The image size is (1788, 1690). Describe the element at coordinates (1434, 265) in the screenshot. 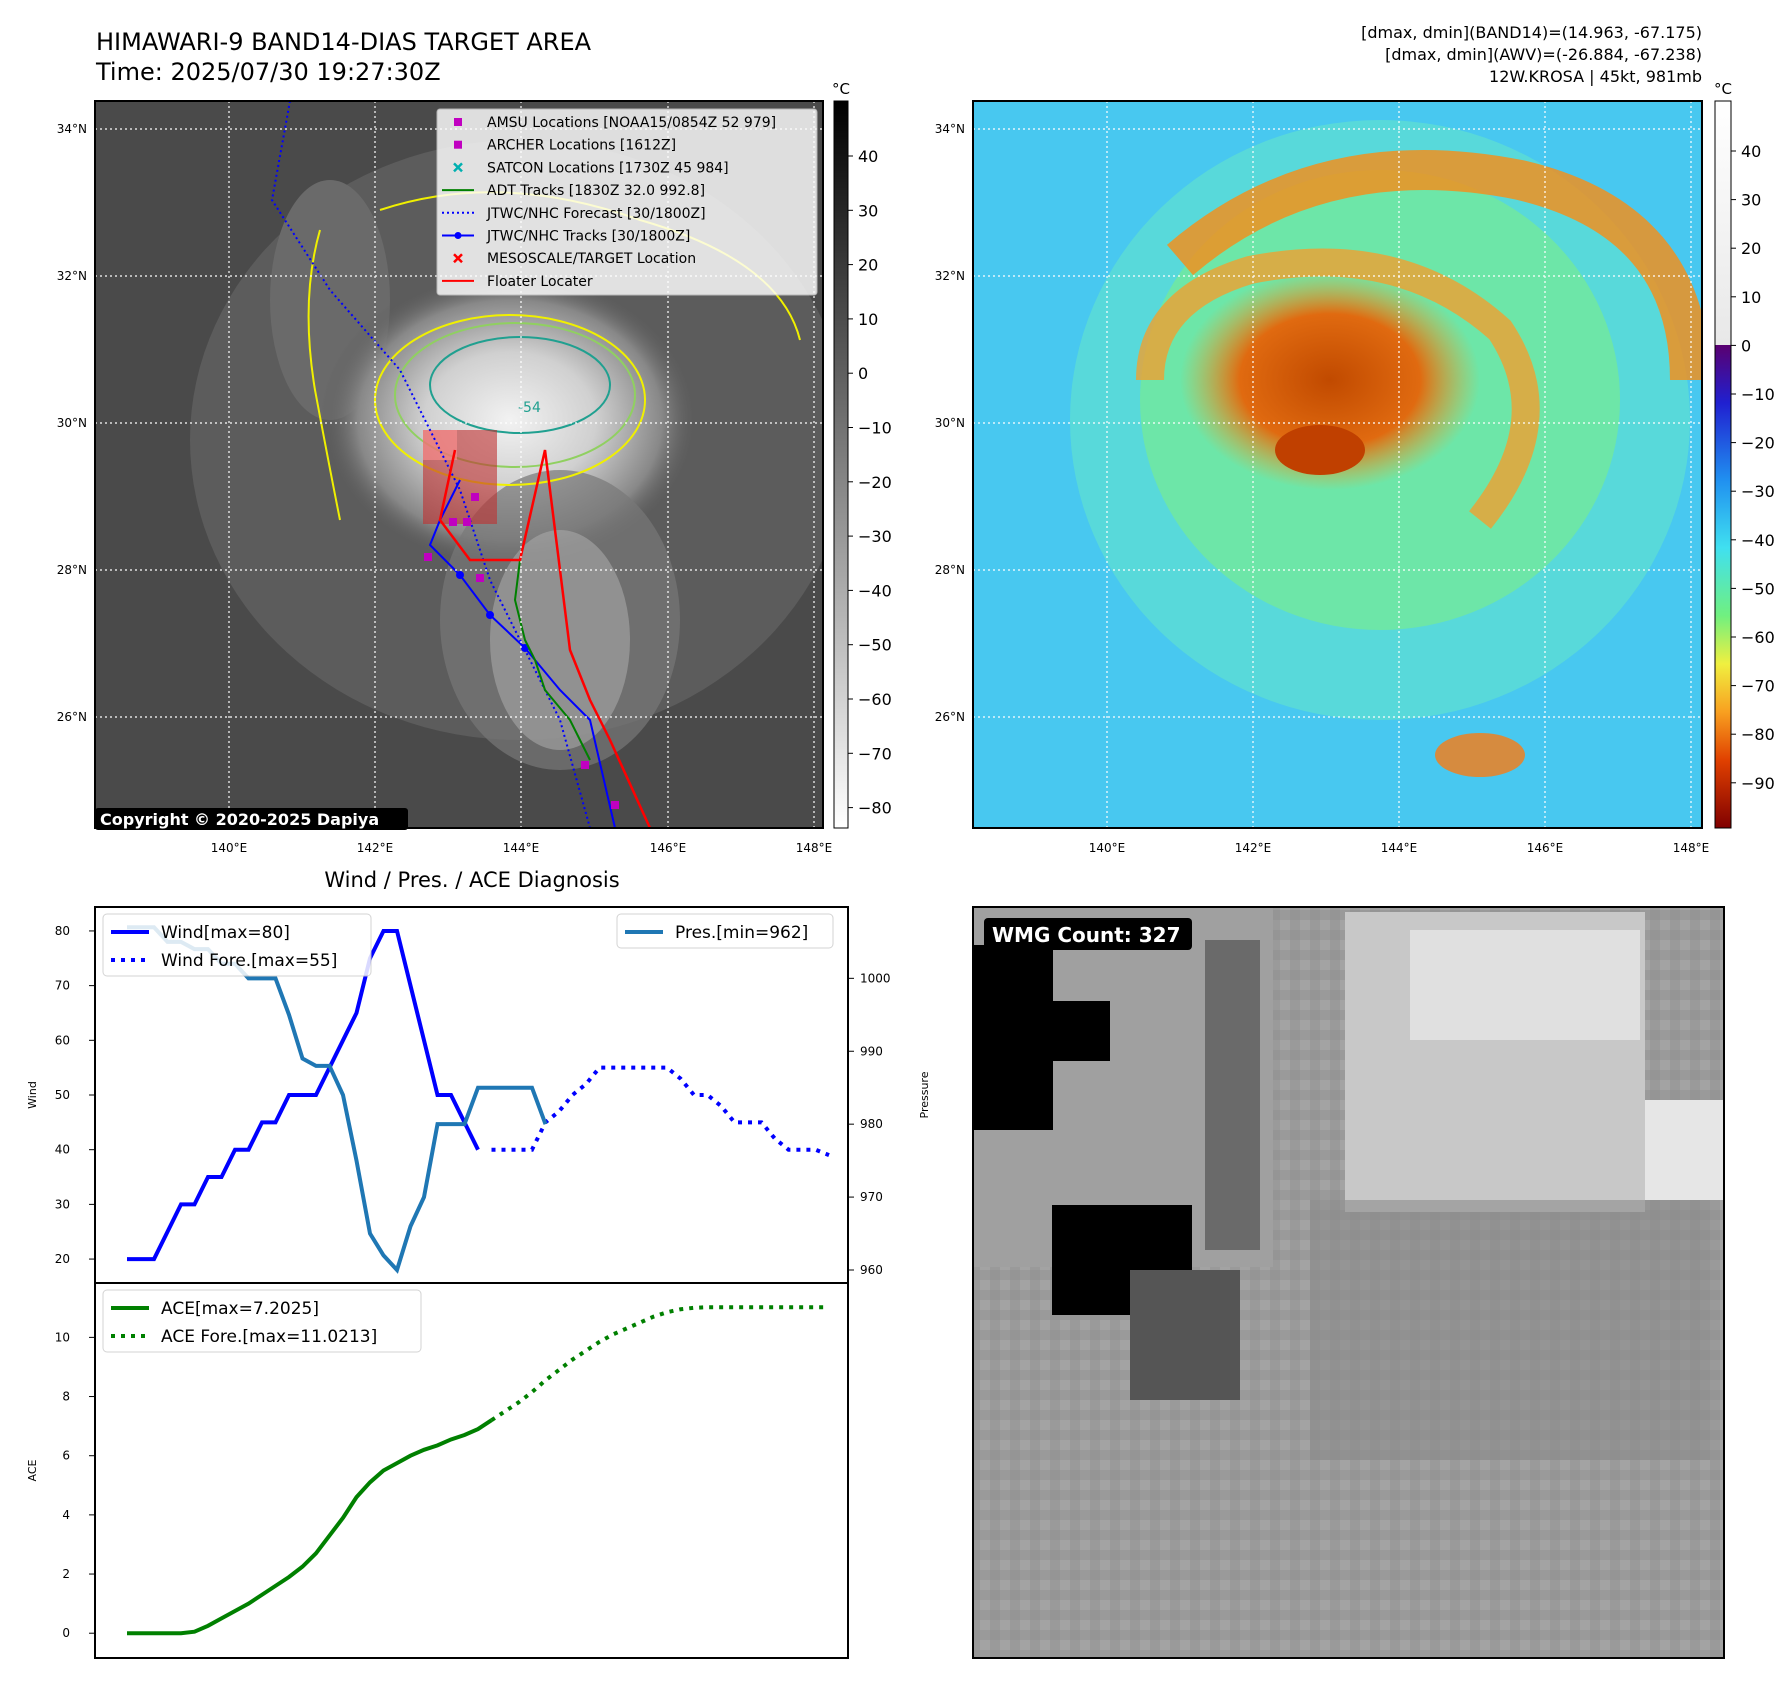

I see `awv-spiral-band` at that location.